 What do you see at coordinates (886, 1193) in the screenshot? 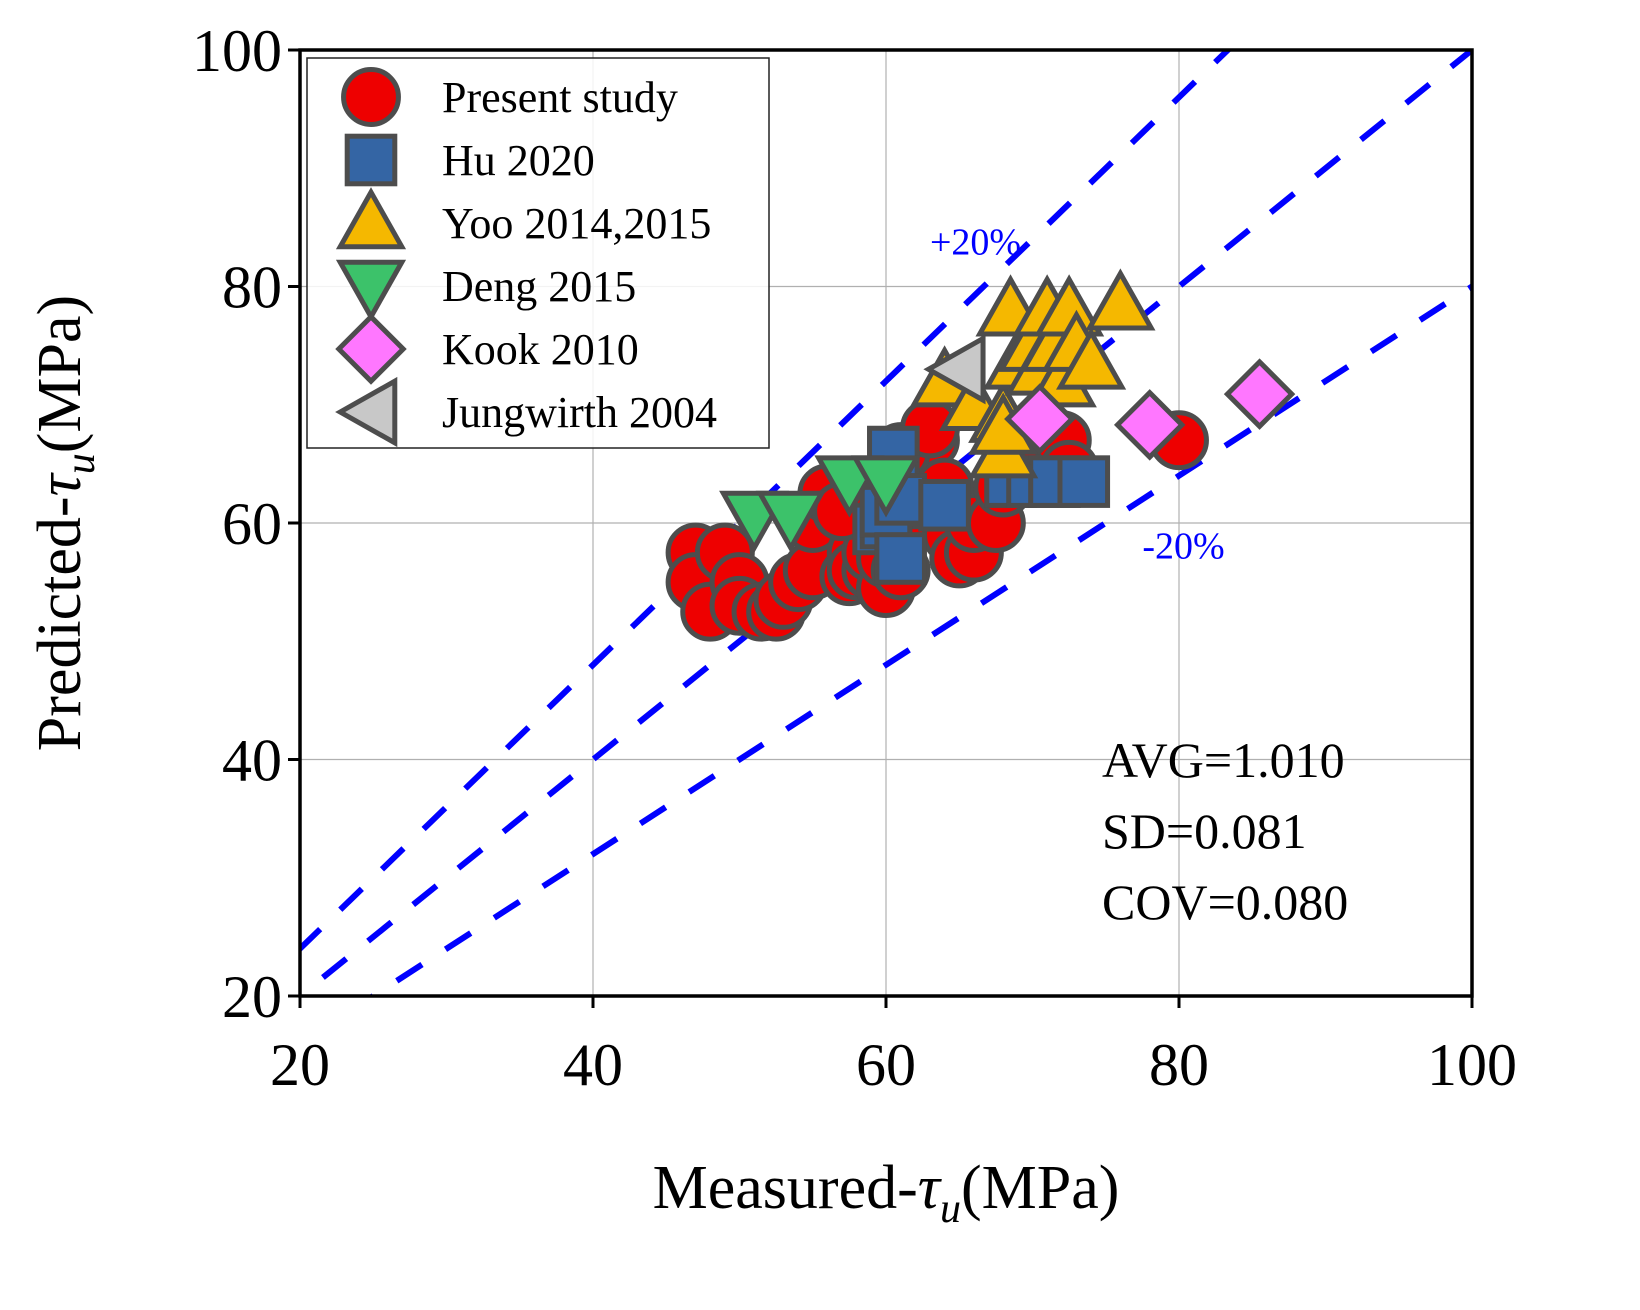
I see `x-axis-label: Measured-τu(MPa)` at bounding box center [886, 1193].